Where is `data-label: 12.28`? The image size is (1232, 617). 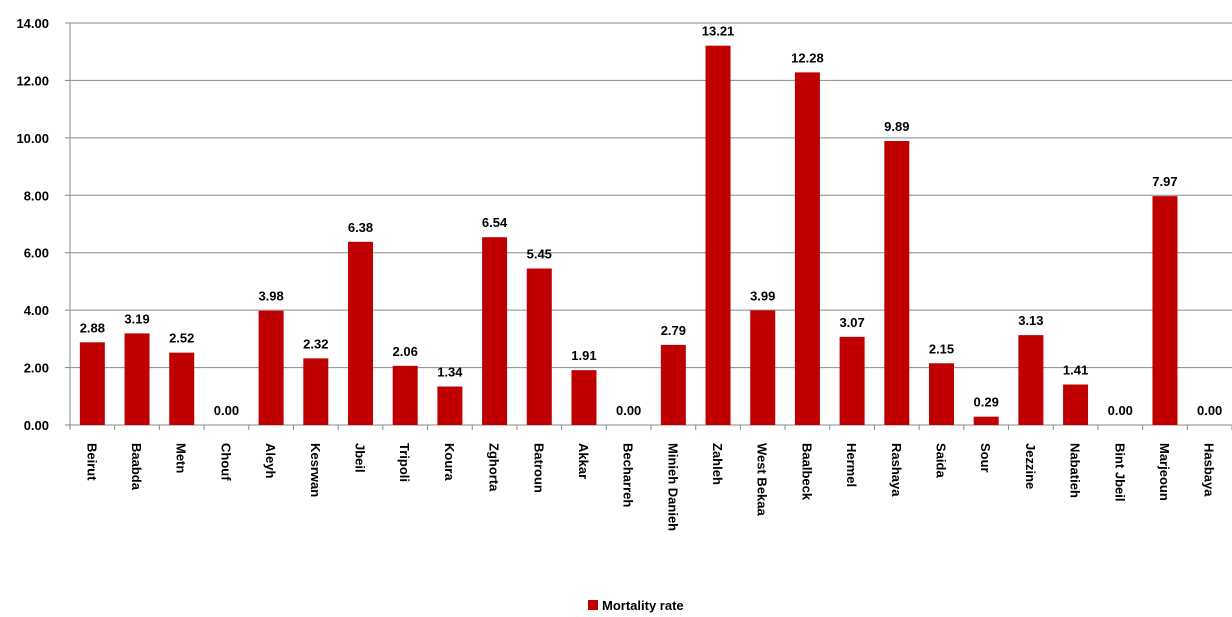 data-label: 12.28 is located at coordinates (807, 57).